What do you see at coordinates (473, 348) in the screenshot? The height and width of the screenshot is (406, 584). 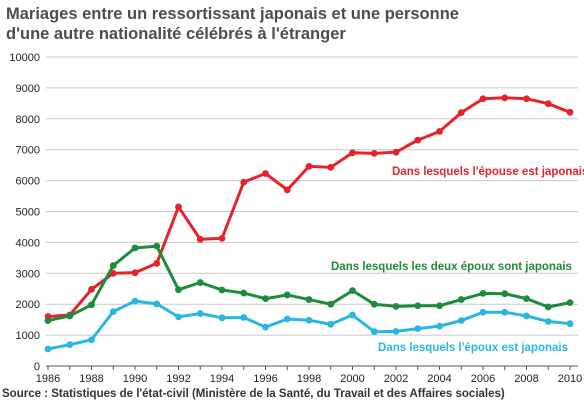 I see `series-label-2: Dans lesquels l'époux est japonais` at bounding box center [473, 348].